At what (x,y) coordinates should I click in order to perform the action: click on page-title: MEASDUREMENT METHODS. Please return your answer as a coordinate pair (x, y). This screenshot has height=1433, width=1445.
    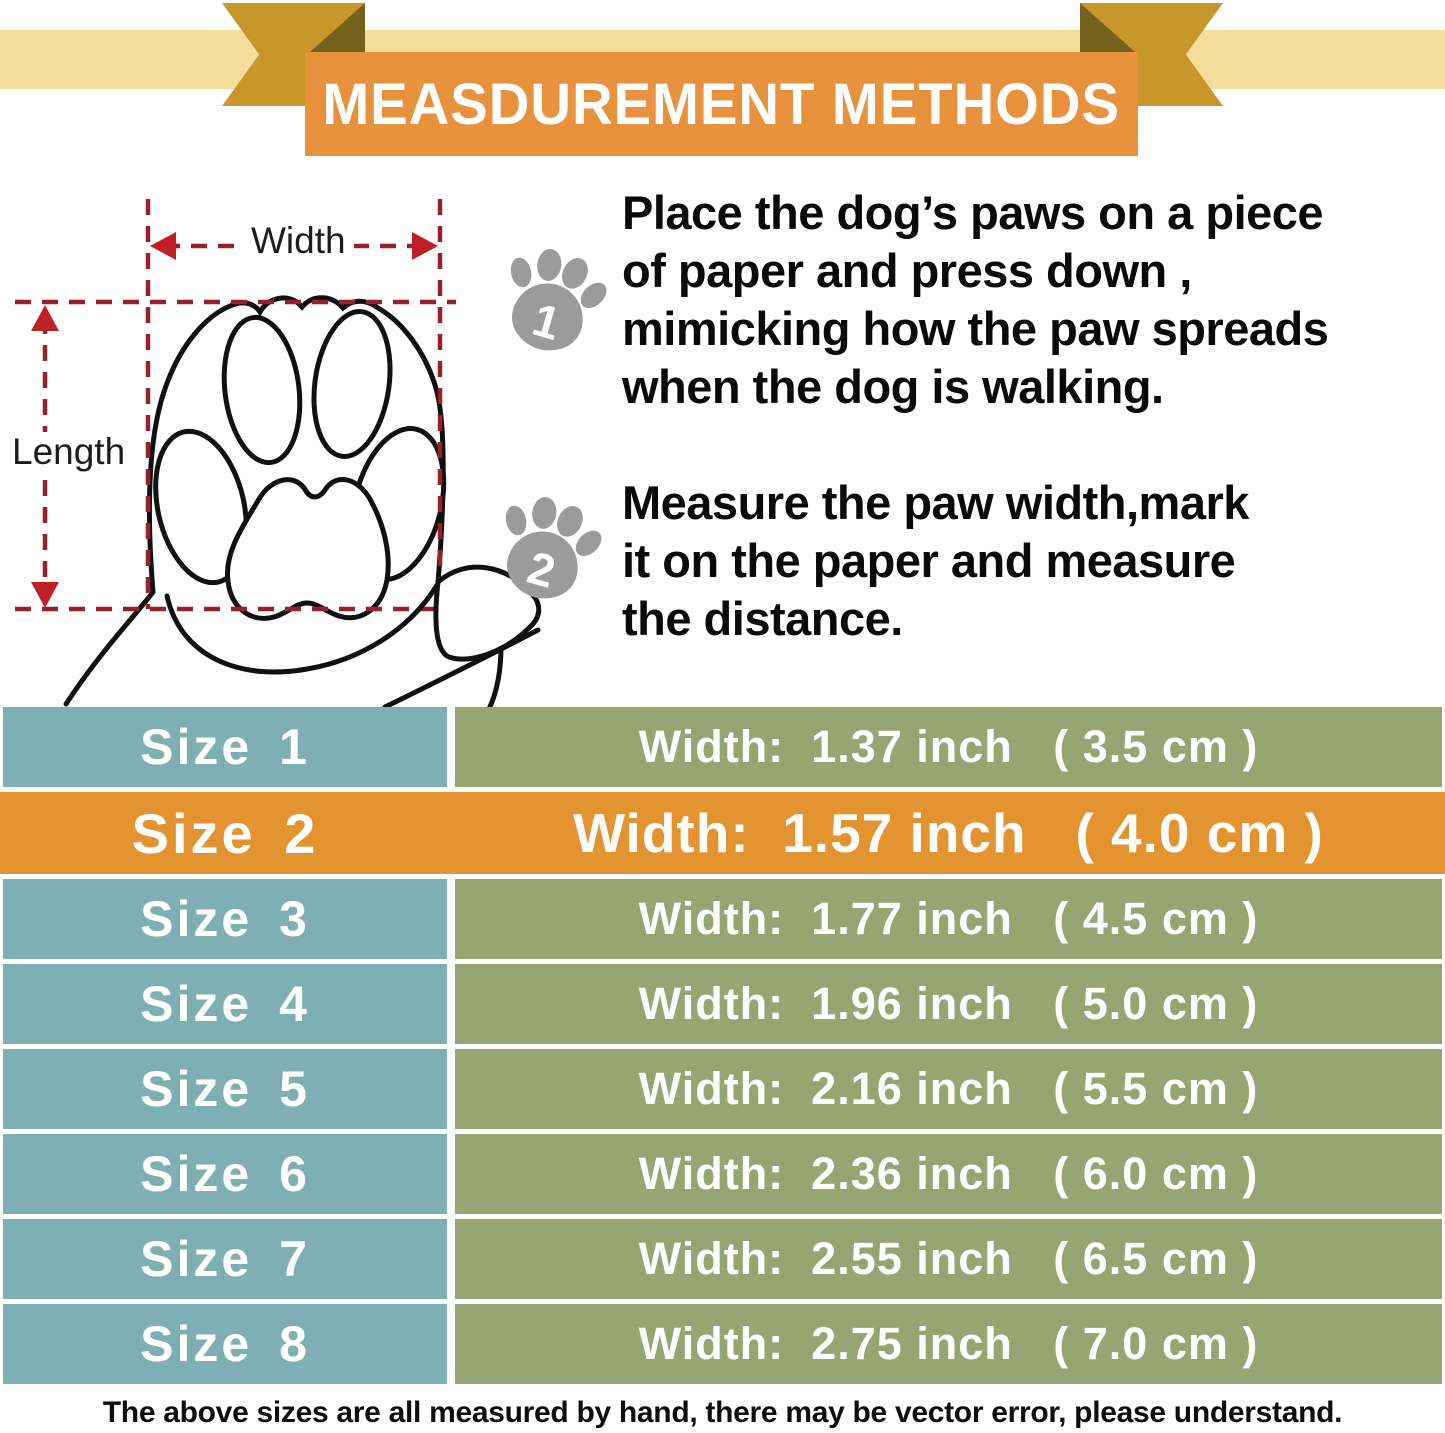
    Looking at the image, I should click on (721, 104).